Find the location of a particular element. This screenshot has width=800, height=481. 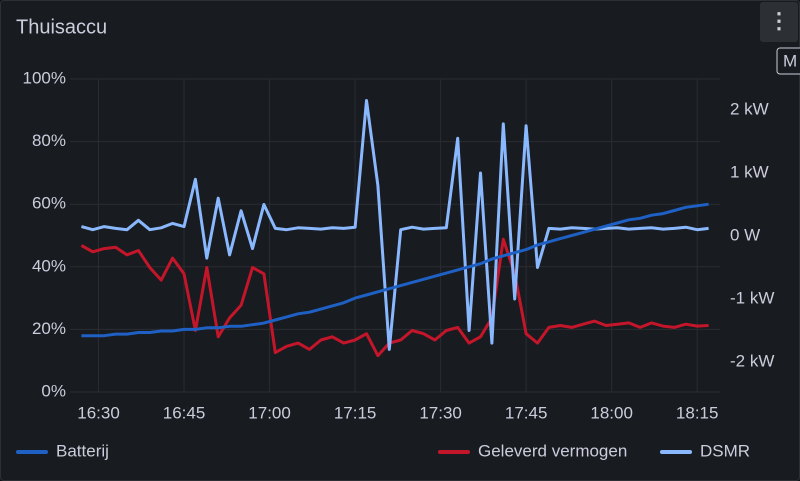

y2-tick-label: -2 kW is located at coordinates (752, 360).